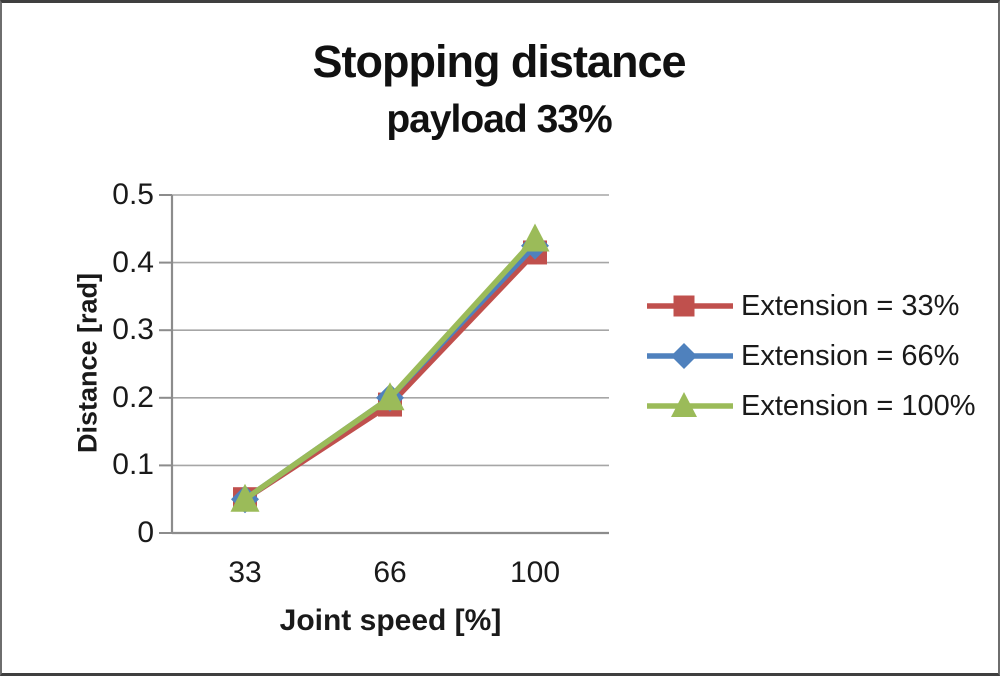 This screenshot has height=676, width=1000. I want to click on legend-label: Extension = 33%, so click(850, 305).